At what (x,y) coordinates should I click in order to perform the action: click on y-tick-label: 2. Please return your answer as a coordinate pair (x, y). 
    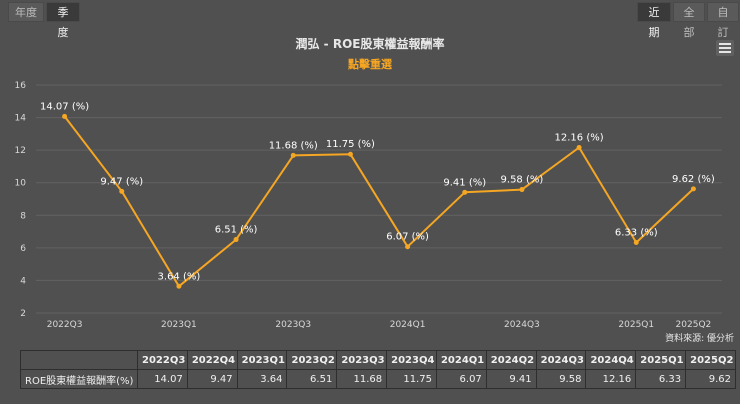
    Looking at the image, I should click on (23, 314).